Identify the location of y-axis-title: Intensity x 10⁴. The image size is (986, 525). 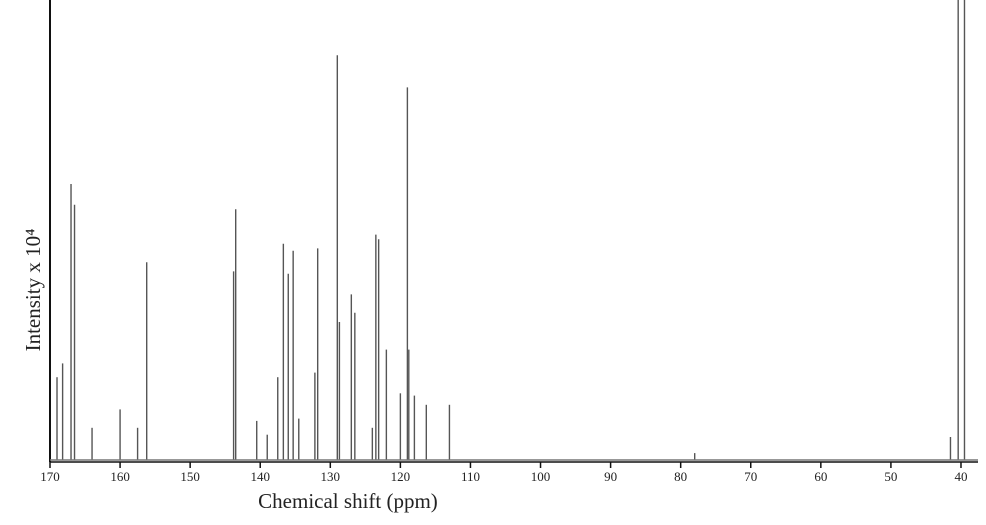
(33, 290).